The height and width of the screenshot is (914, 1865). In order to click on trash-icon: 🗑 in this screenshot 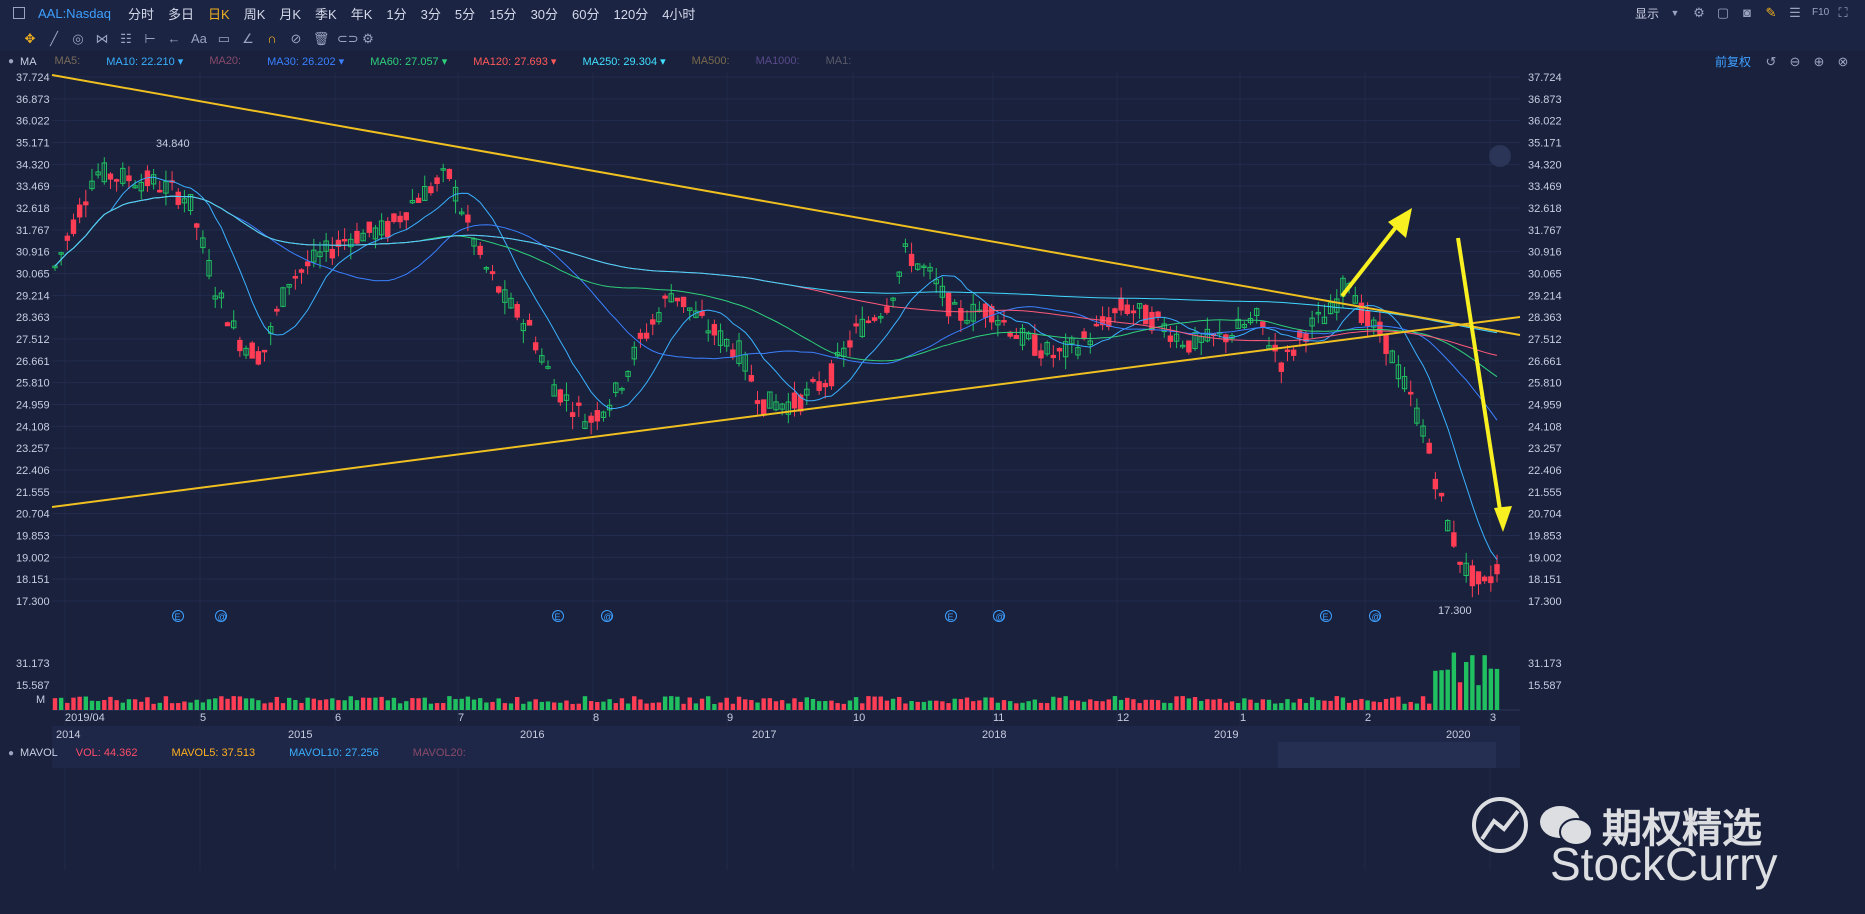, I will do `click(321, 38)`.